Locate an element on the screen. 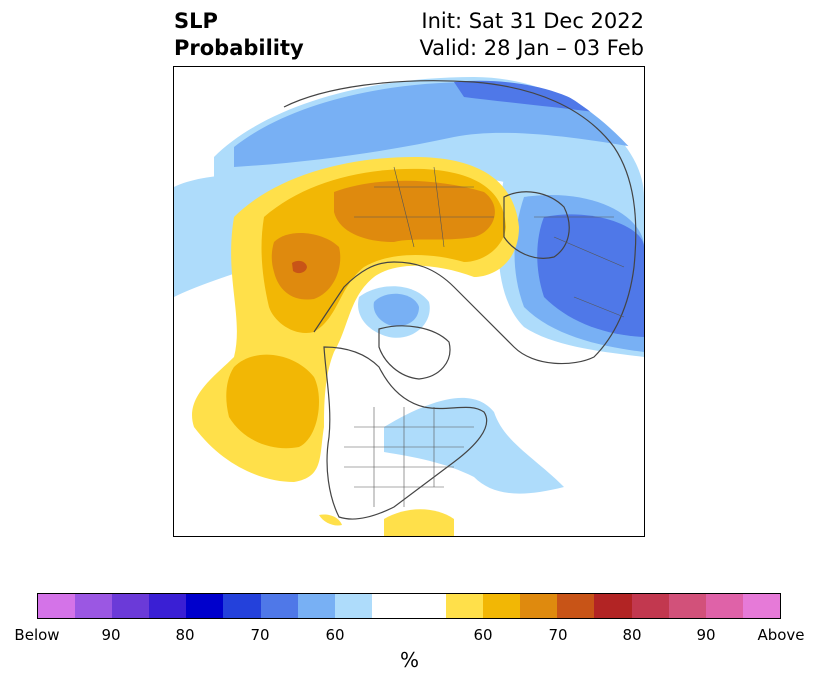 Image resolution: width=819 pixels, height=686 pixels. coastline-north-america is located at coordinates (405, 433).